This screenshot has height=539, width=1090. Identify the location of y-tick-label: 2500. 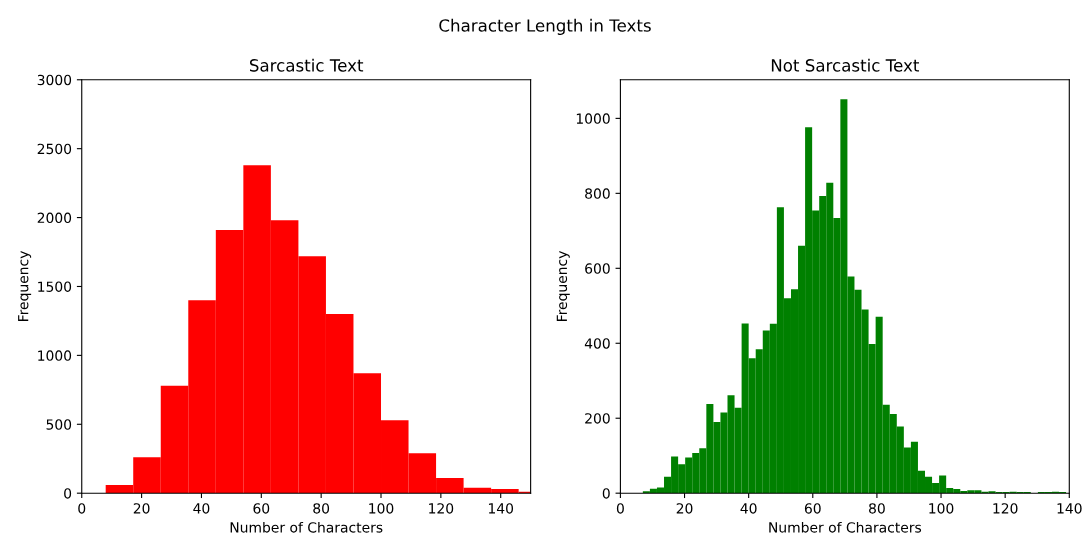
(54, 149).